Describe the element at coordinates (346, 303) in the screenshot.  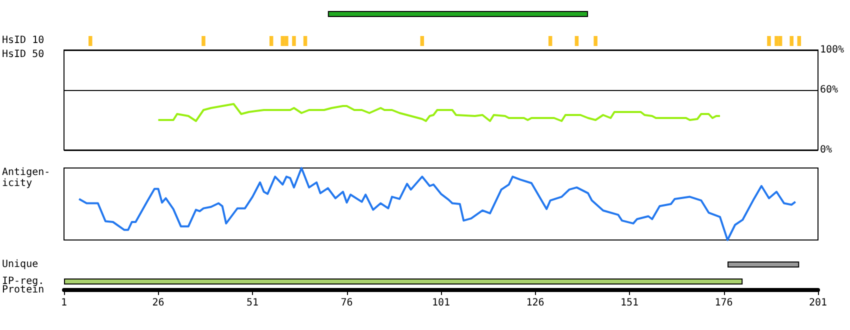
I see `x-tick-label: 76` at that location.